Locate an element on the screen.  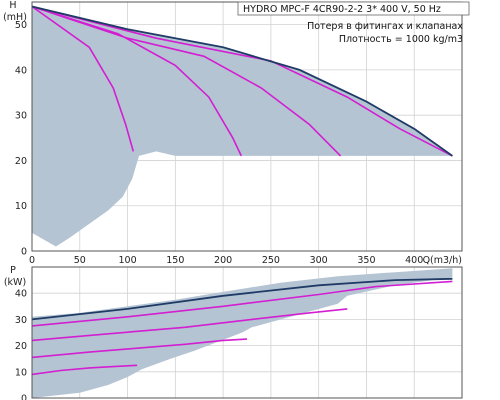
head-xtick-400: 400 is located at coordinates (414, 260).